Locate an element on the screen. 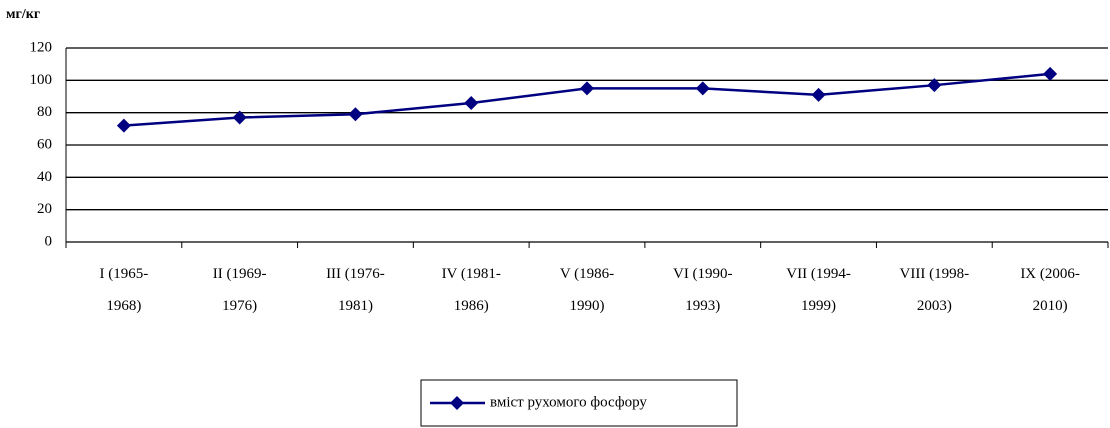  x-tick-label: VII (1994-1999) is located at coordinates (818, 290).